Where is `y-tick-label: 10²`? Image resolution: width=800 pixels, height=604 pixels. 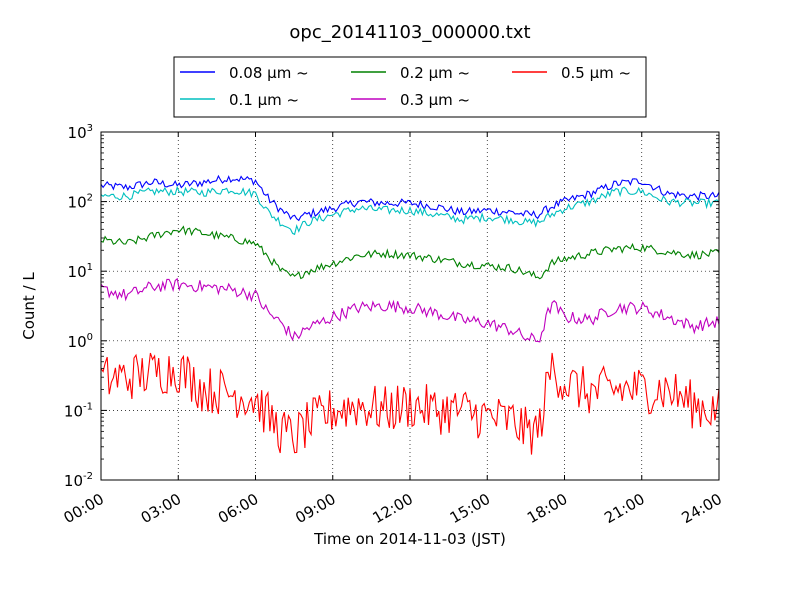 y-tick-label: 10² is located at coordinates (80, 202).